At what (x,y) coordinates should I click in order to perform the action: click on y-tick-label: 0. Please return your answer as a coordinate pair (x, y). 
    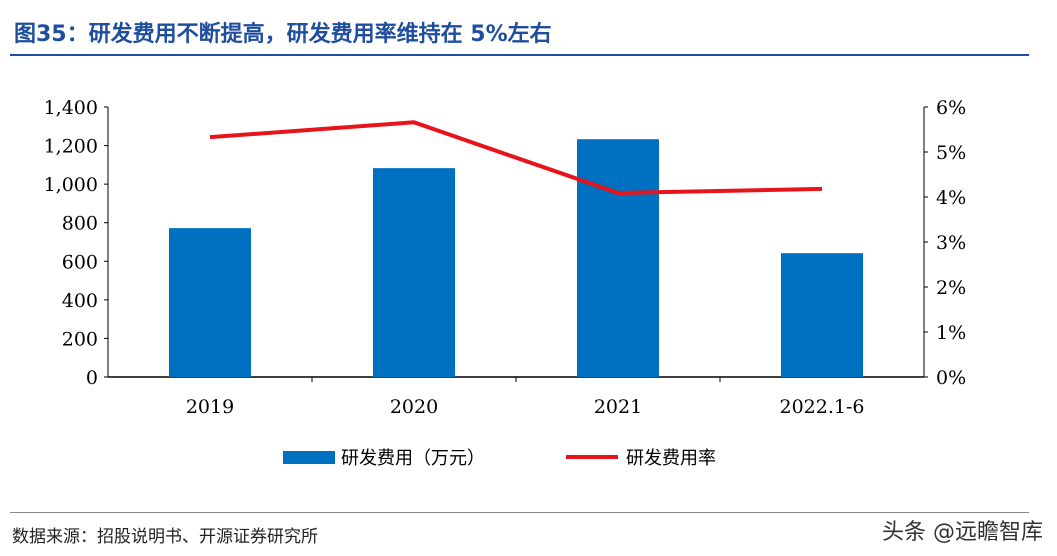
    Looking at the image, I should click on (92, 378).